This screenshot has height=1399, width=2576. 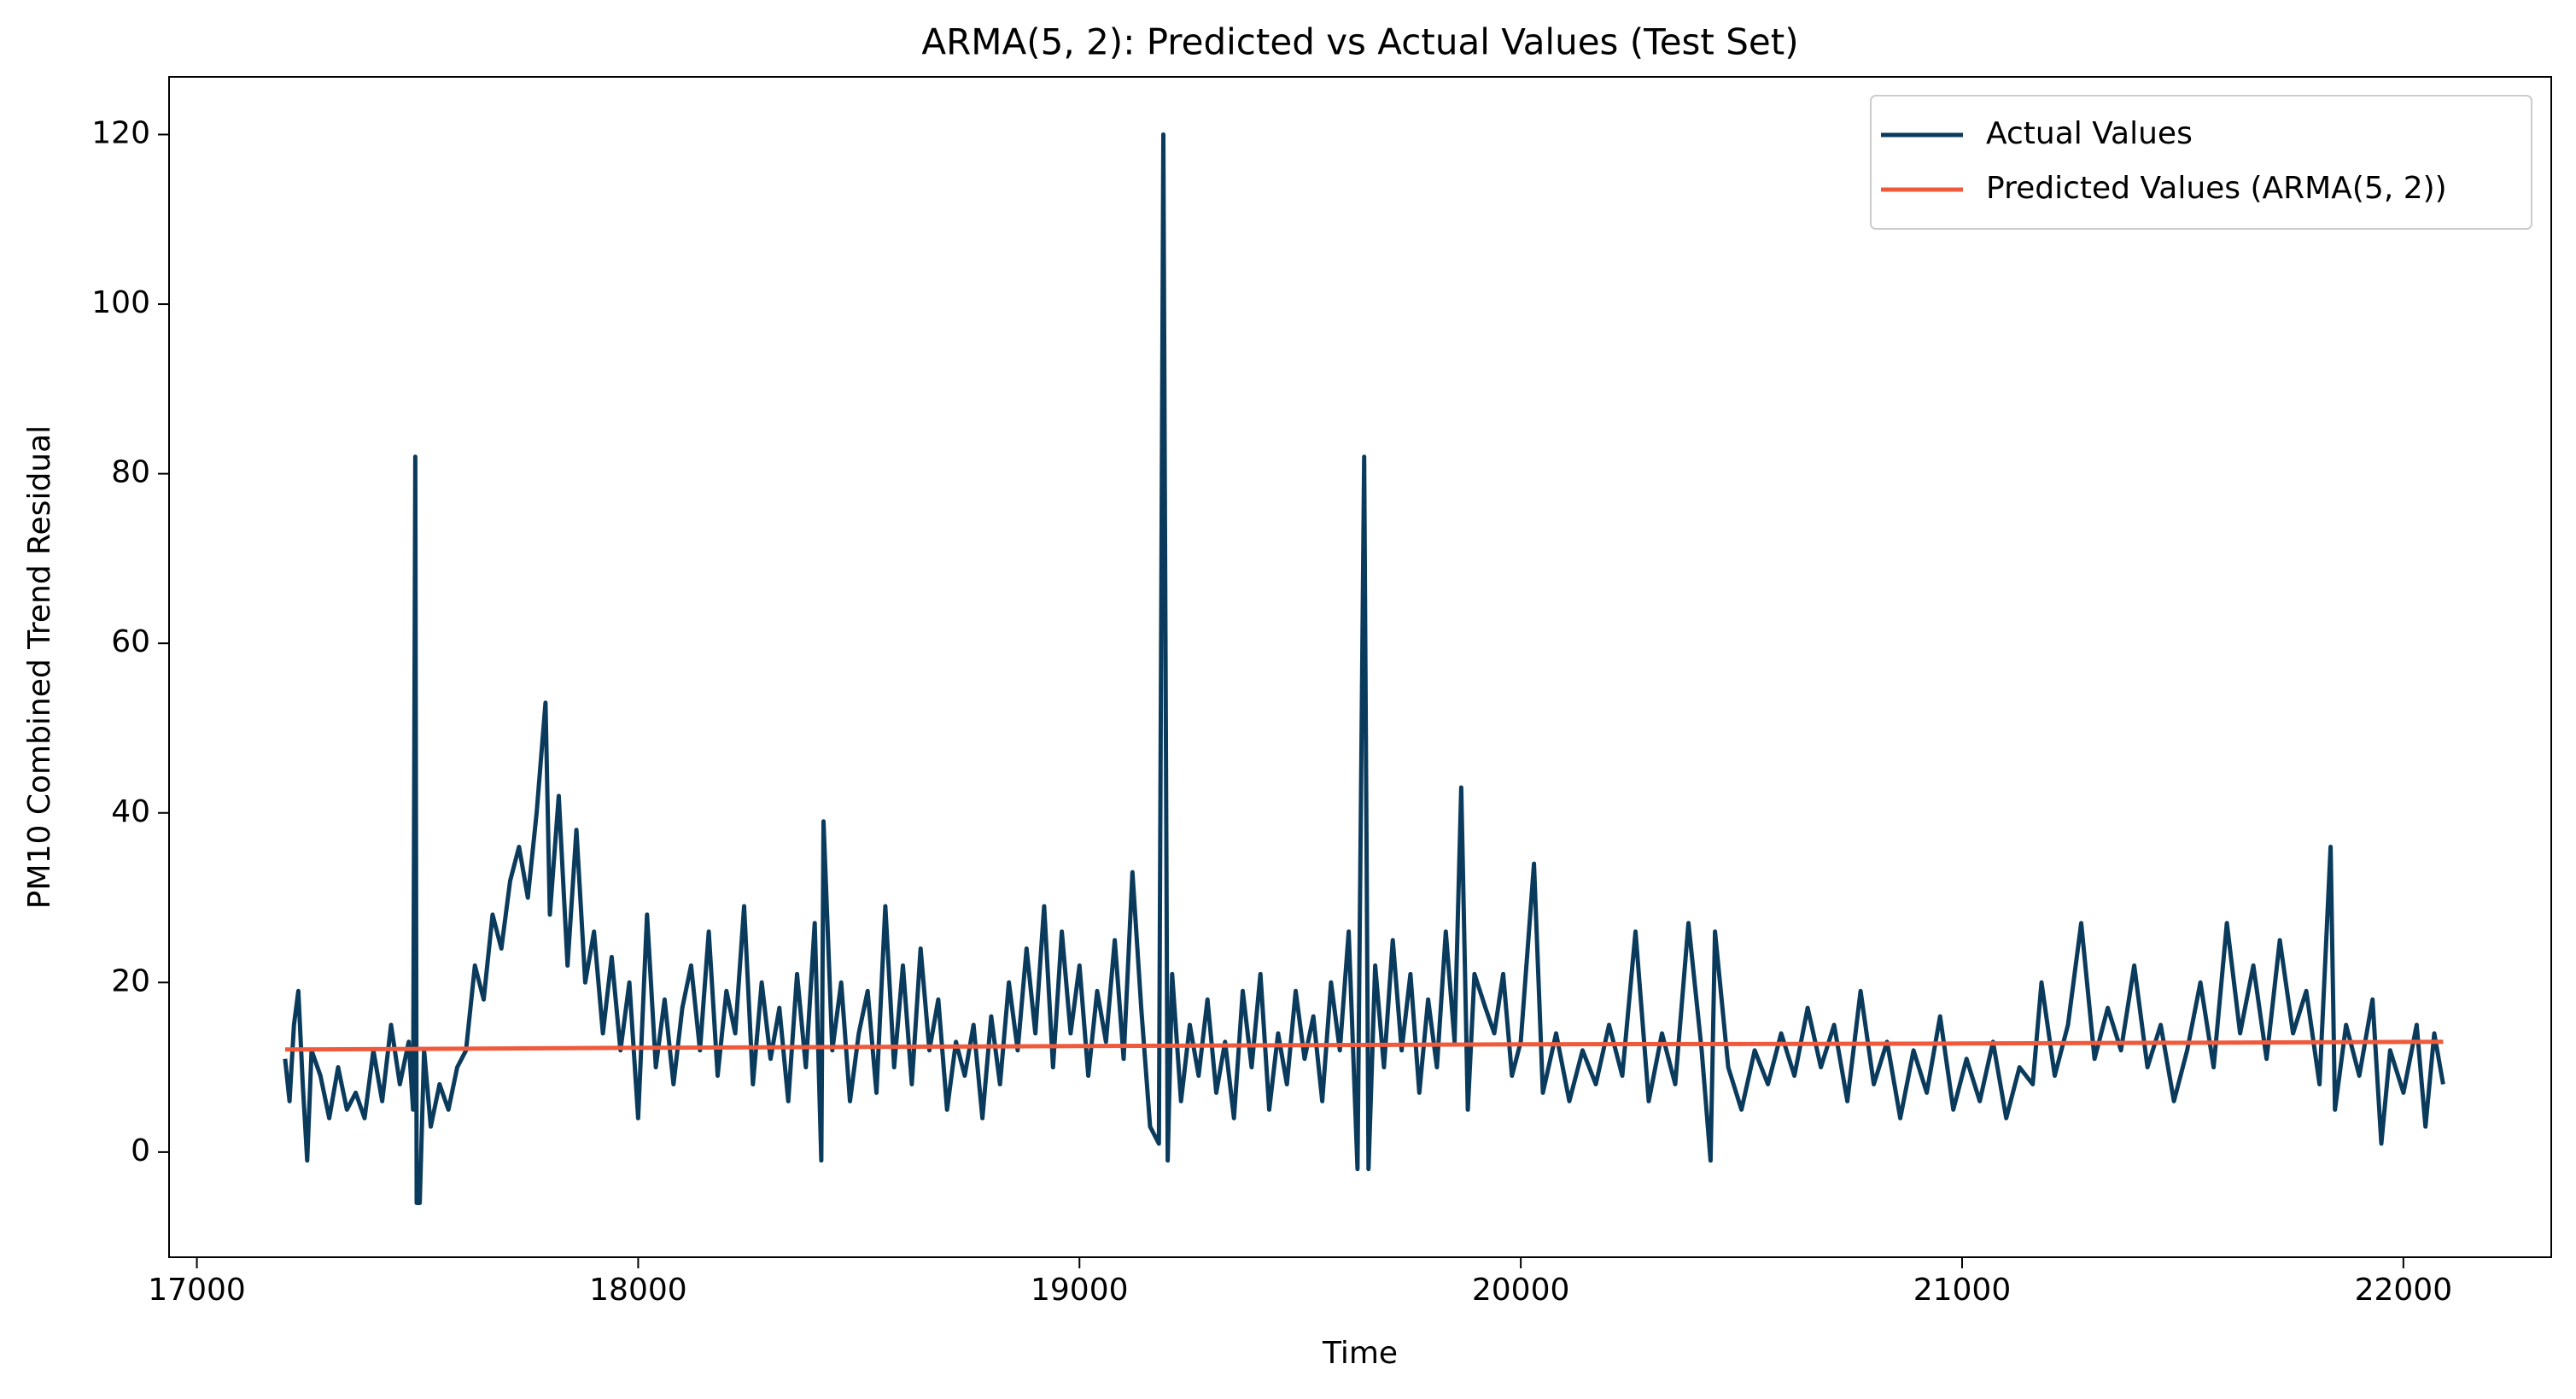 What do you see at coordinates (1962, 1291) in the screenshot?
I see `x-tick-label: 21000` at bounding box center [1962, 1291].